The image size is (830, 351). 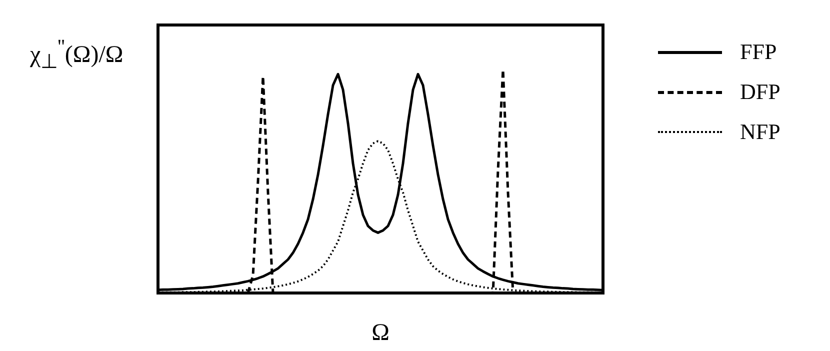 What do you see at coordinates (760, 132) in the screenshot?
I see `legend-label: NFP` at bounding box center [760, 132].